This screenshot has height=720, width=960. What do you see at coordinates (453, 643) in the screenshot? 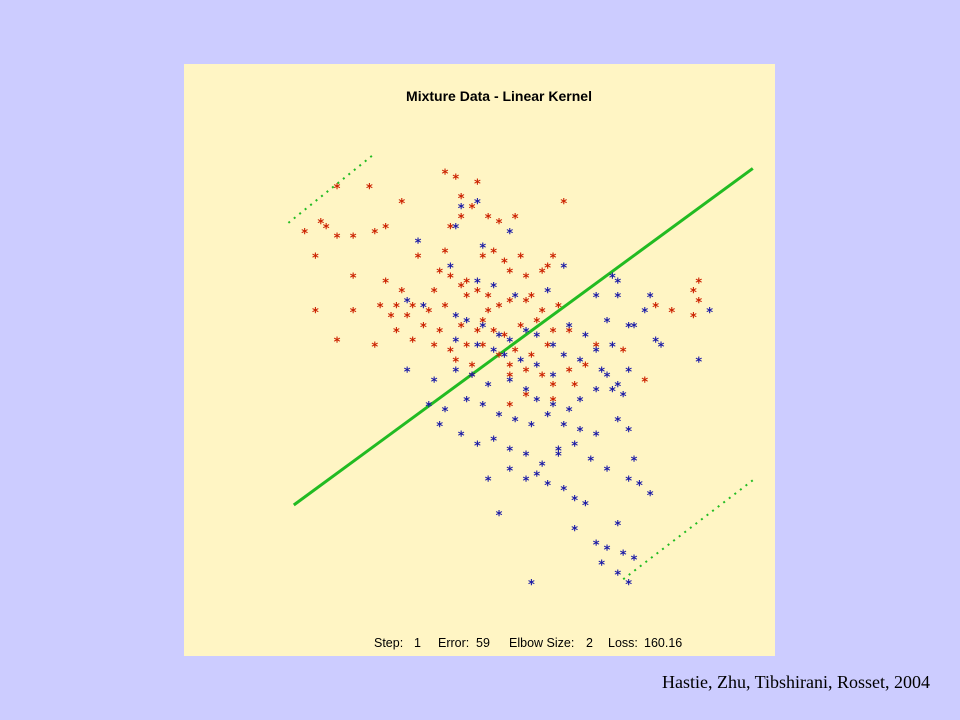
I see `error-label: Error:` at bounding box center [453, 643].